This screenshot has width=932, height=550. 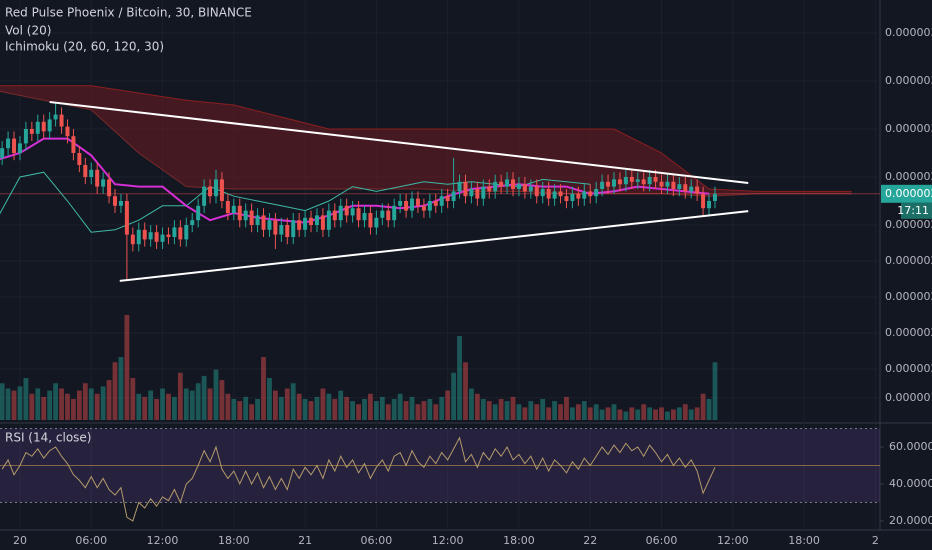 What do you see at coordinates (908, 397) in the screenshot?
I see `y-tick-label: 0.00000188` at bounding box center [908, 397].